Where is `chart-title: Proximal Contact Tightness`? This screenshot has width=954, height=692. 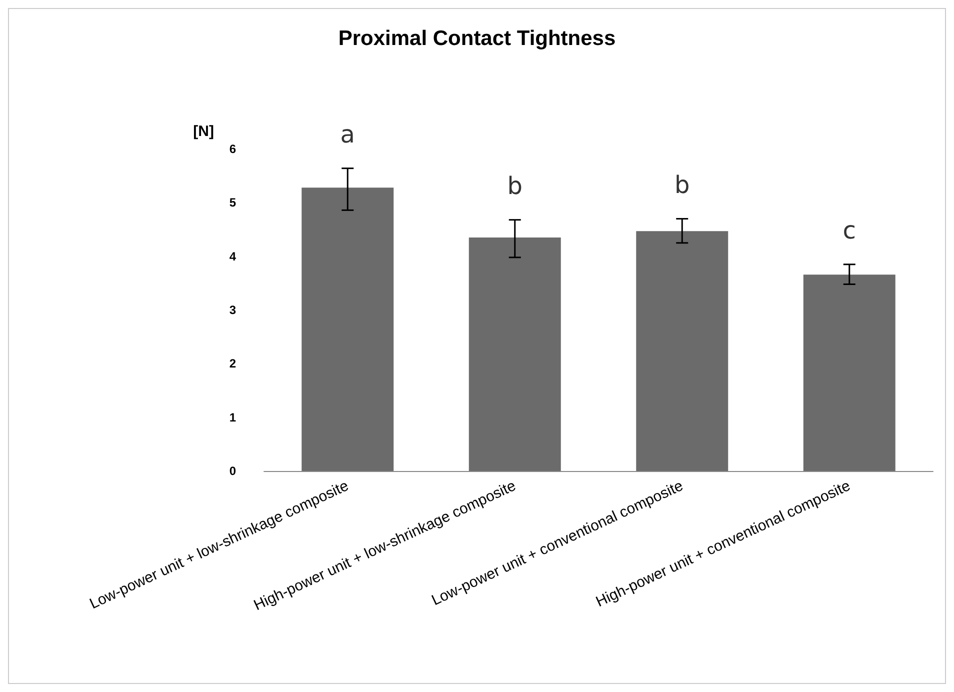 chart-title: Proximal Contact Tightness is located at coordinates (477, 38).